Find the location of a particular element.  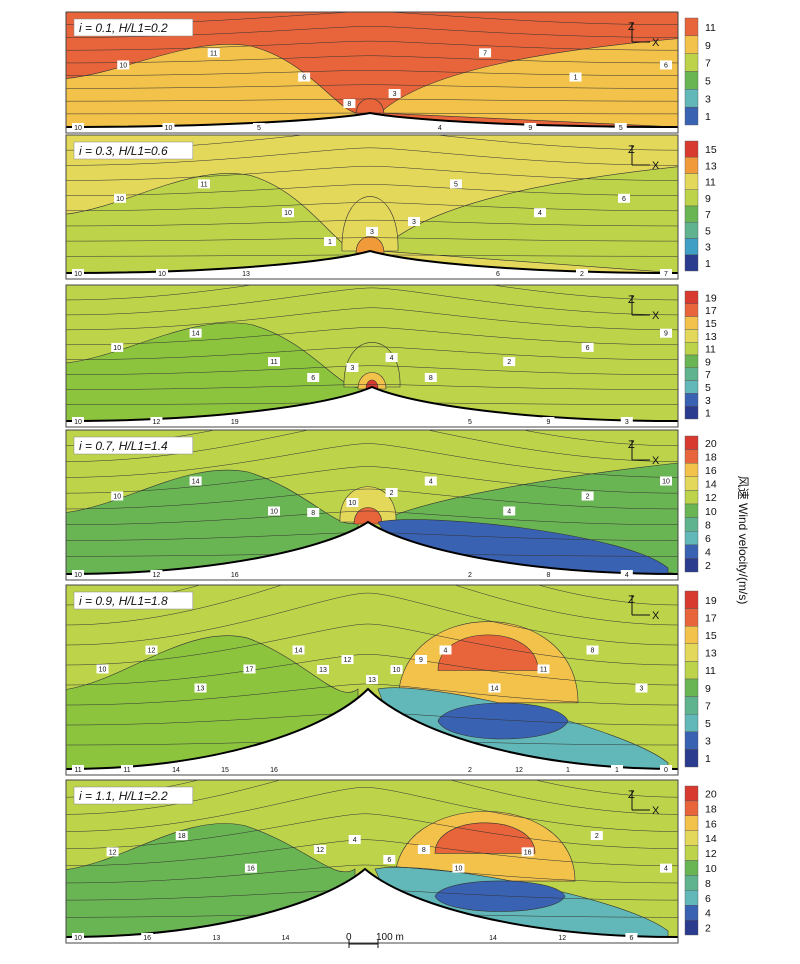

colorbar-tick-label: 10 is located at coordinates (711, 869).